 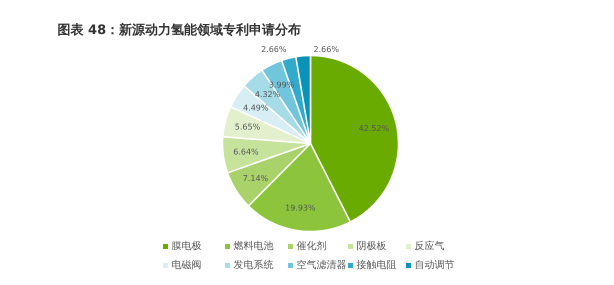 What do you see at coordinates (246, 152) in the screenshot?
I see `data-label: 6.64%` at bounding box center [246, 152].